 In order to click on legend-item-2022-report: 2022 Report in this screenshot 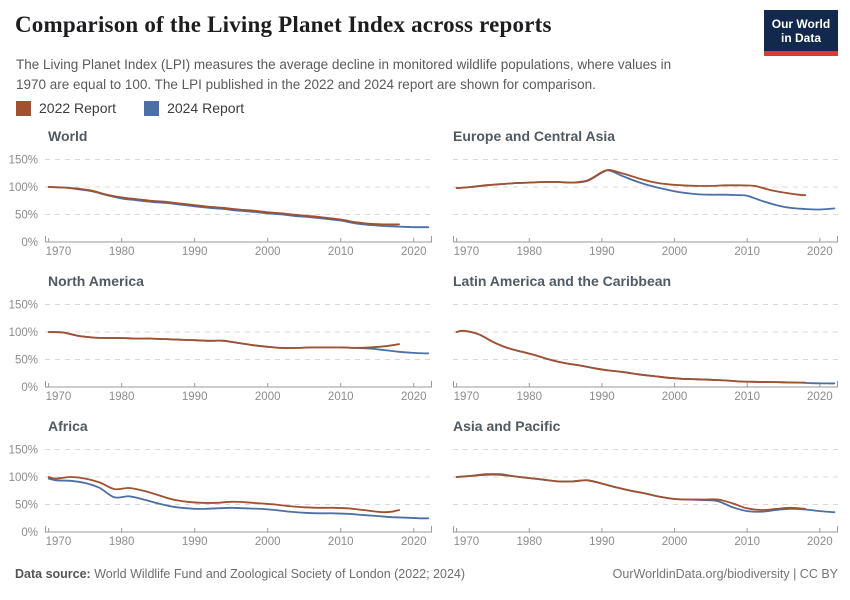, I will do `click(66, 108)`.